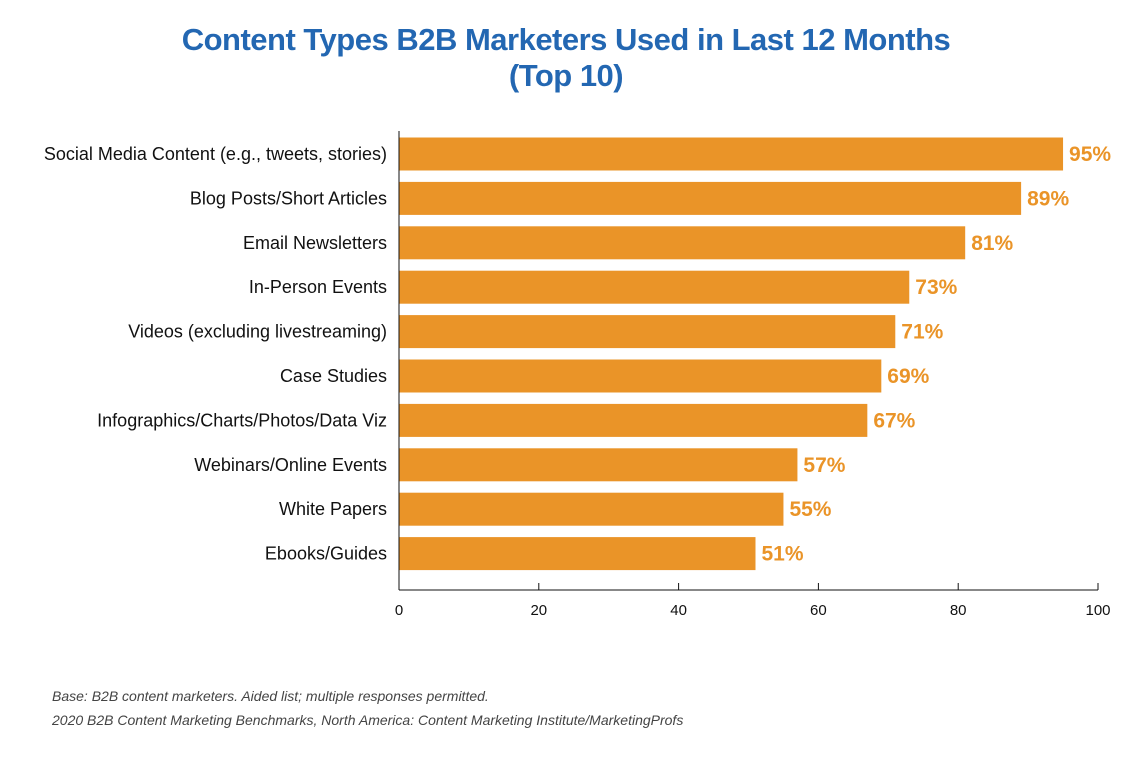 This screenshot has width=1144, height=772. What do you see at coordinates (242, 420) in the screenshot?
I see `category-label: Infographics/Charts/Photos/Data Viz` at bounding box center [242, 420].